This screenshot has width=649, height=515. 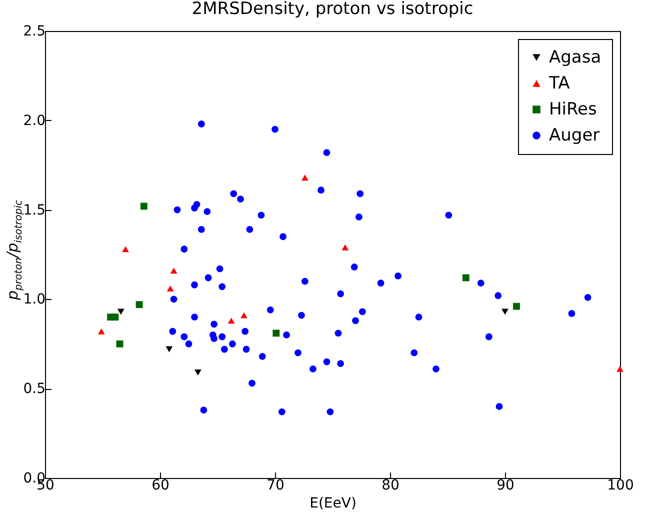 I want to click on legend-label: TA, so click(x=559, y=84).